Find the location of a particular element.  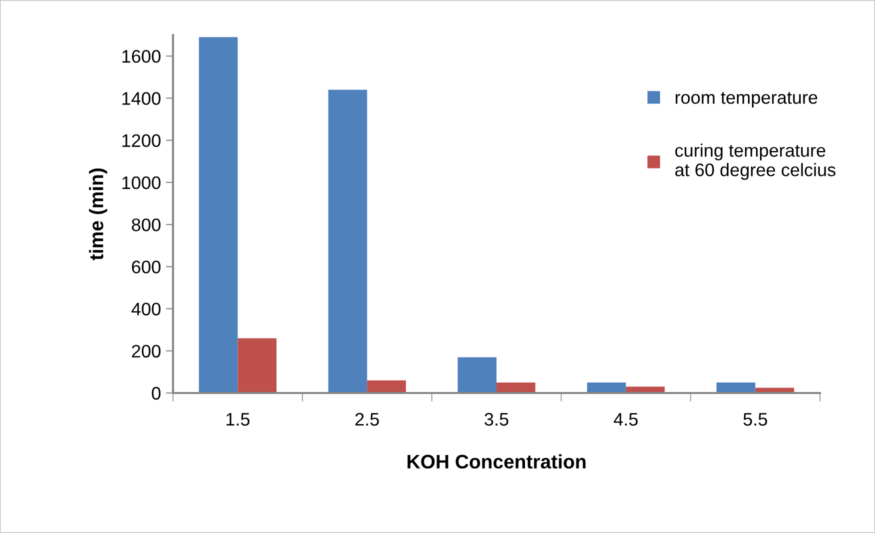

y-tick-label: 200 is located at coordinates (146, 351).